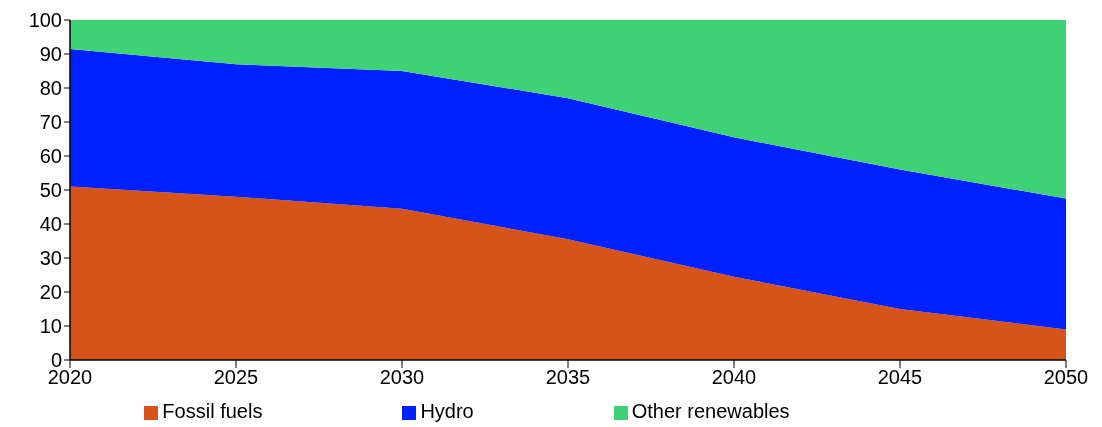  What do you see at coordinates (70, 377) in the screenshot?
I see `x-tick-label: 2020` at bounding box center [70, 377].